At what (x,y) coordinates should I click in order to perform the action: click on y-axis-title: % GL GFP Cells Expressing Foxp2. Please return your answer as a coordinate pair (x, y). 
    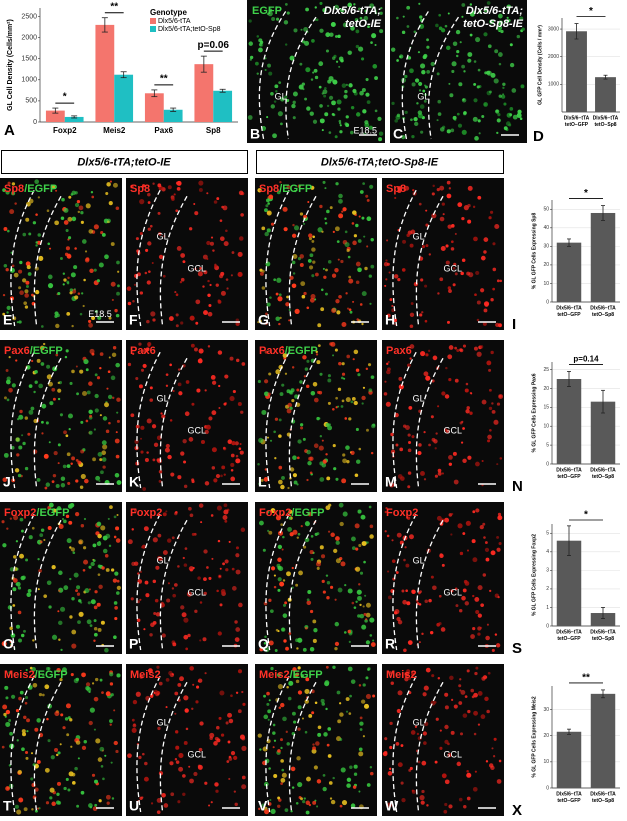
    Looking at the image, I should click on (534, 575).